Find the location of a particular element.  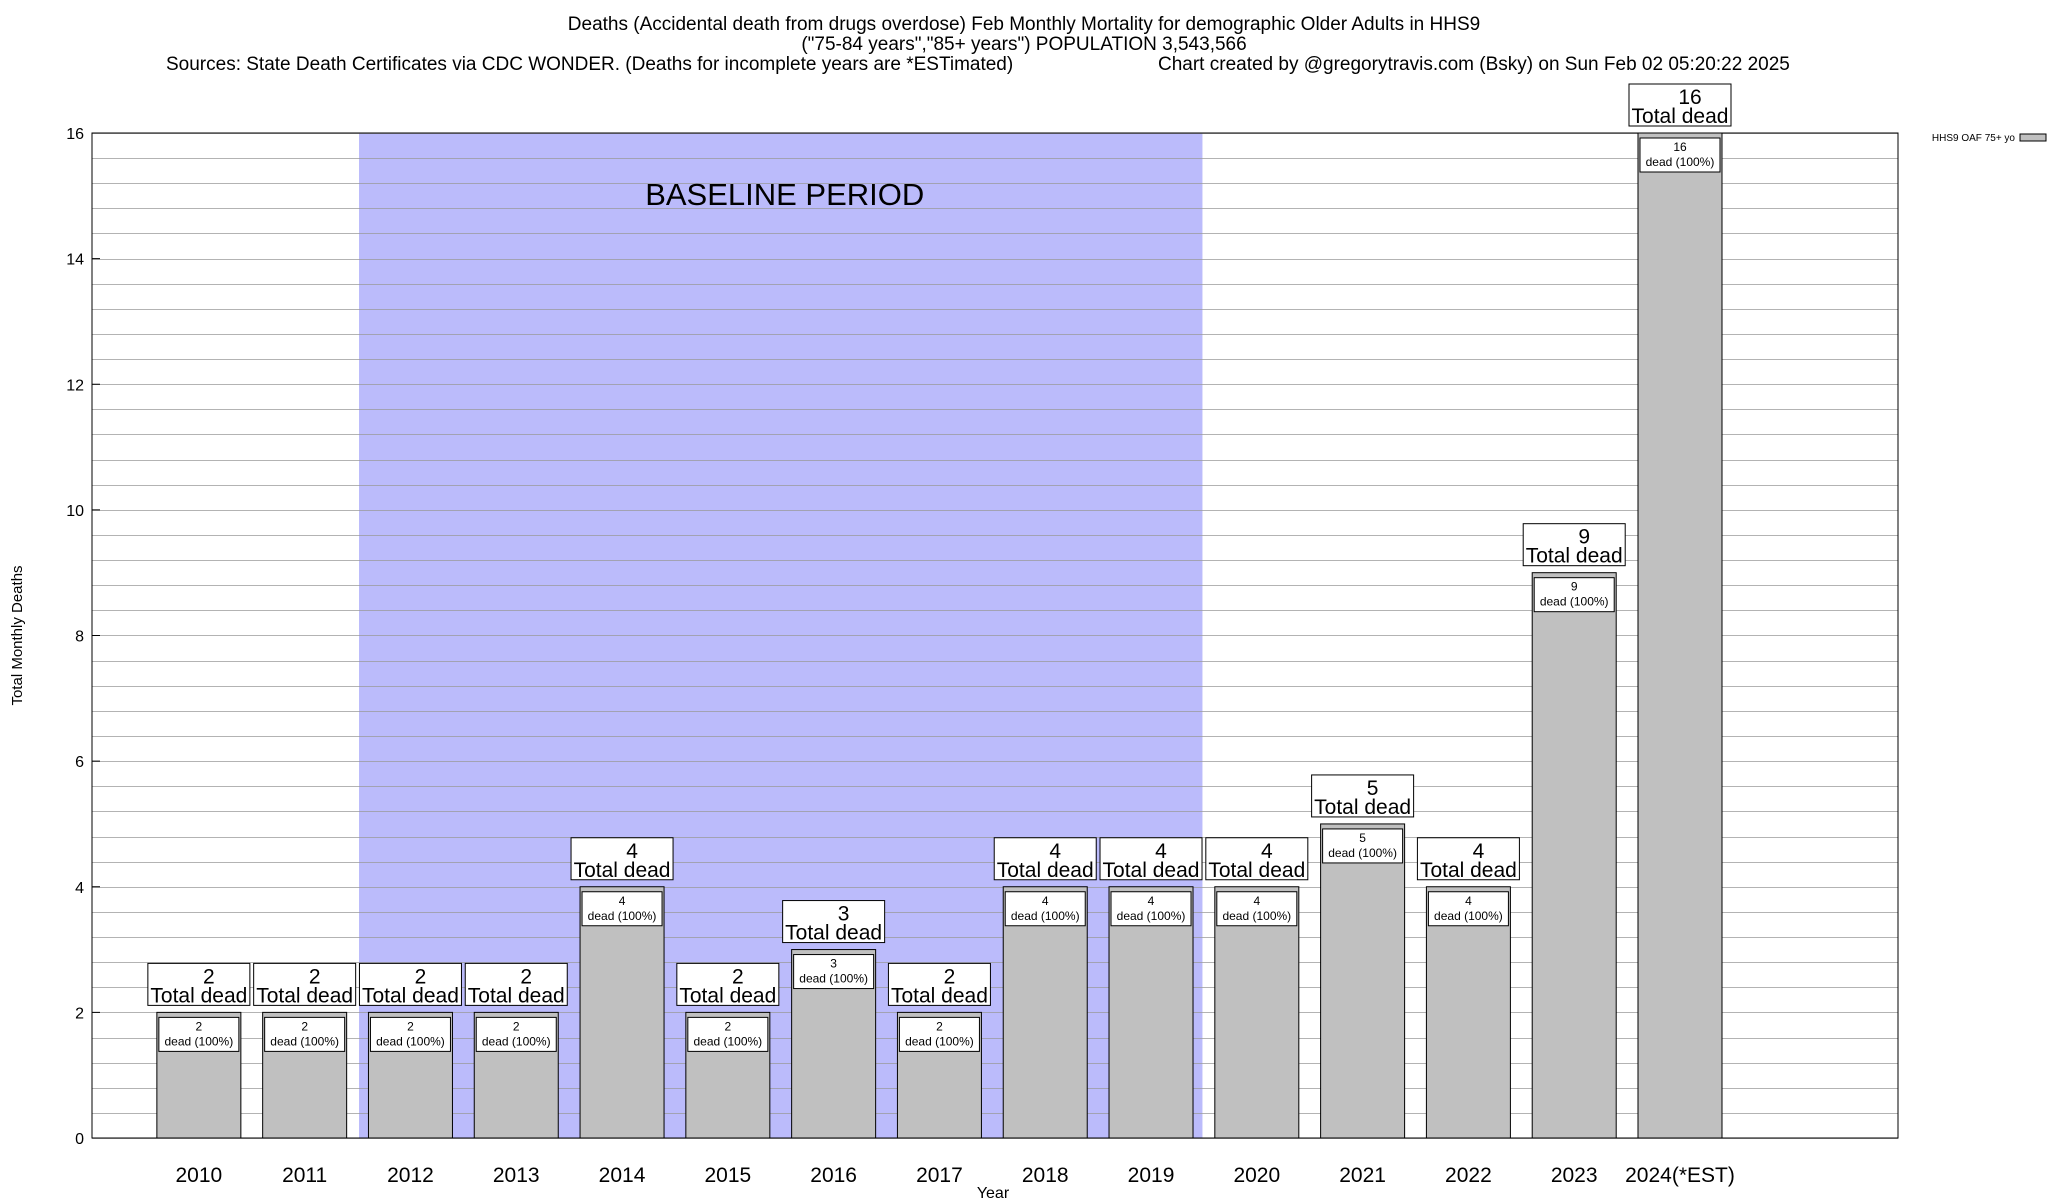

bar-inner-value-label: 3 is located at coordinates (833, 964).